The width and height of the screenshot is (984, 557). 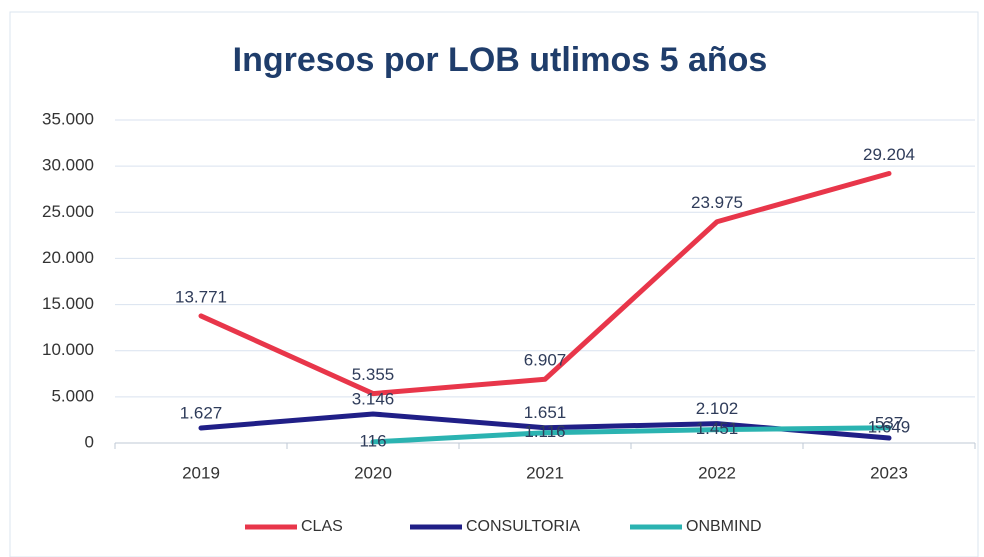 I want to click on data-label: 5.355, so click(x=373, y=374).